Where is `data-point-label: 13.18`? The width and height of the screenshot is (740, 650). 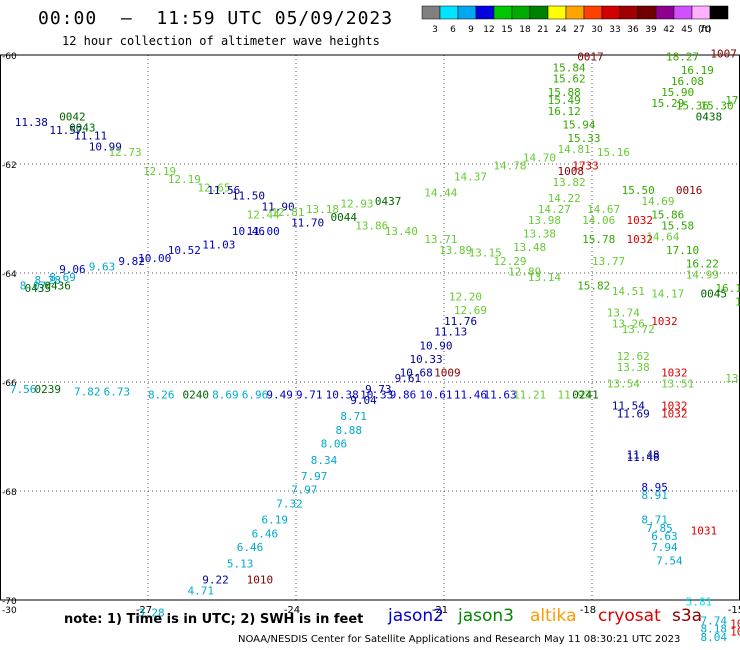 data-point-label: 13.18 is located at coordinates (322, 209).